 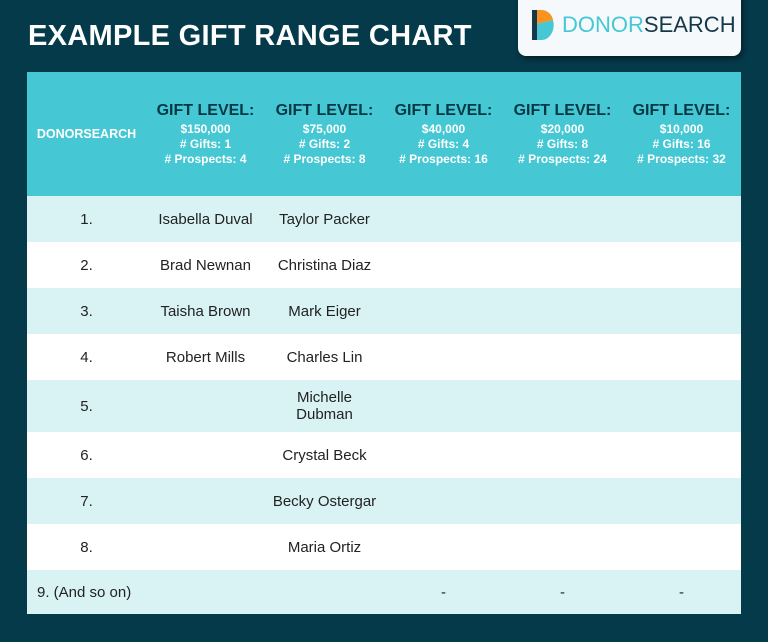 What do you see at coordinates (681, 143) in the screenshot?
I see `gift-level-gifts: # Gifts: 16` at bounding box center [681, 143].